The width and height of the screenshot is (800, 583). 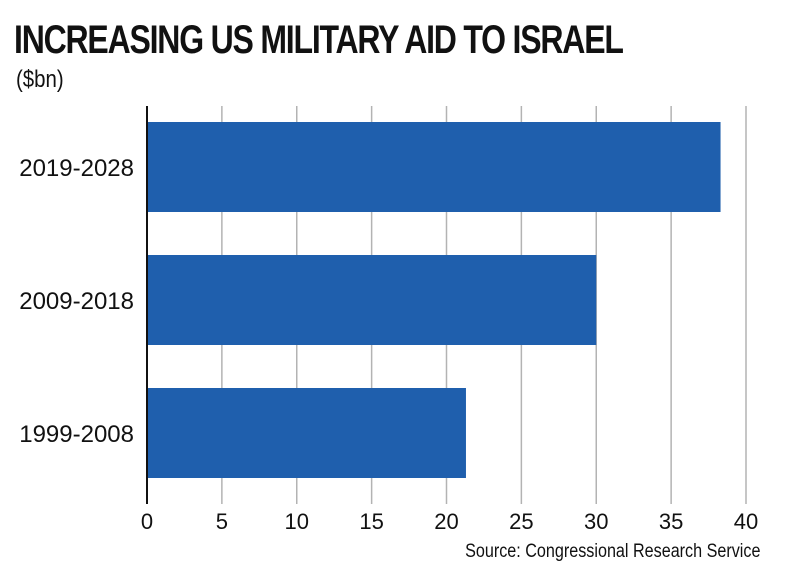 What do you see at coordinates (434, 167) in the screenshot?
I see `bar-2019-2028` at bounding box center [434, 167].